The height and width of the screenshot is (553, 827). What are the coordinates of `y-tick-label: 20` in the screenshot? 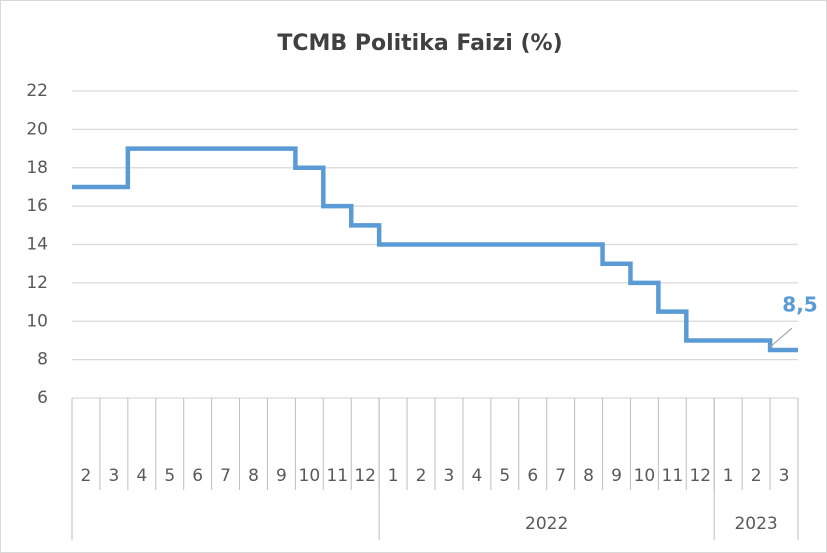 It's located at (37, 129).